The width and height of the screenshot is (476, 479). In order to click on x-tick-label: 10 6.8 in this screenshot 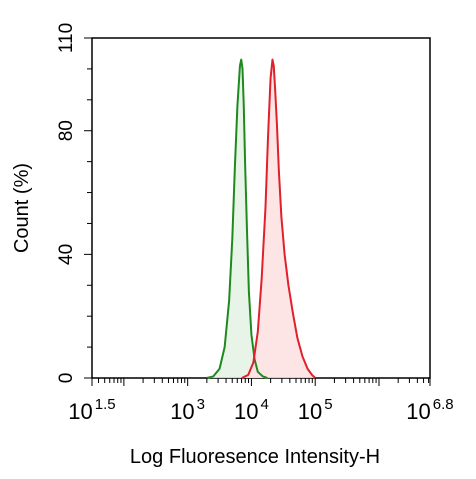, I will do `click(429, 410)`.